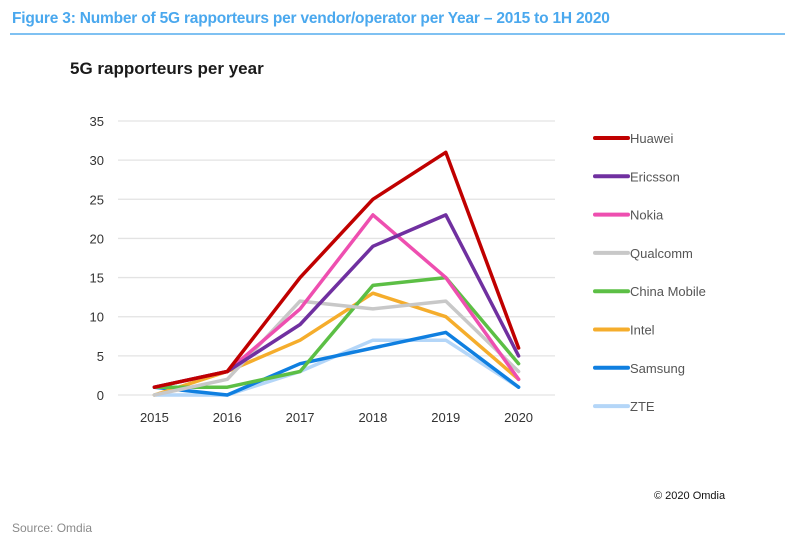  Describe the element at coordinates (227, 417) in the screenshot. I see `x-tick-label: 2016` at that location.